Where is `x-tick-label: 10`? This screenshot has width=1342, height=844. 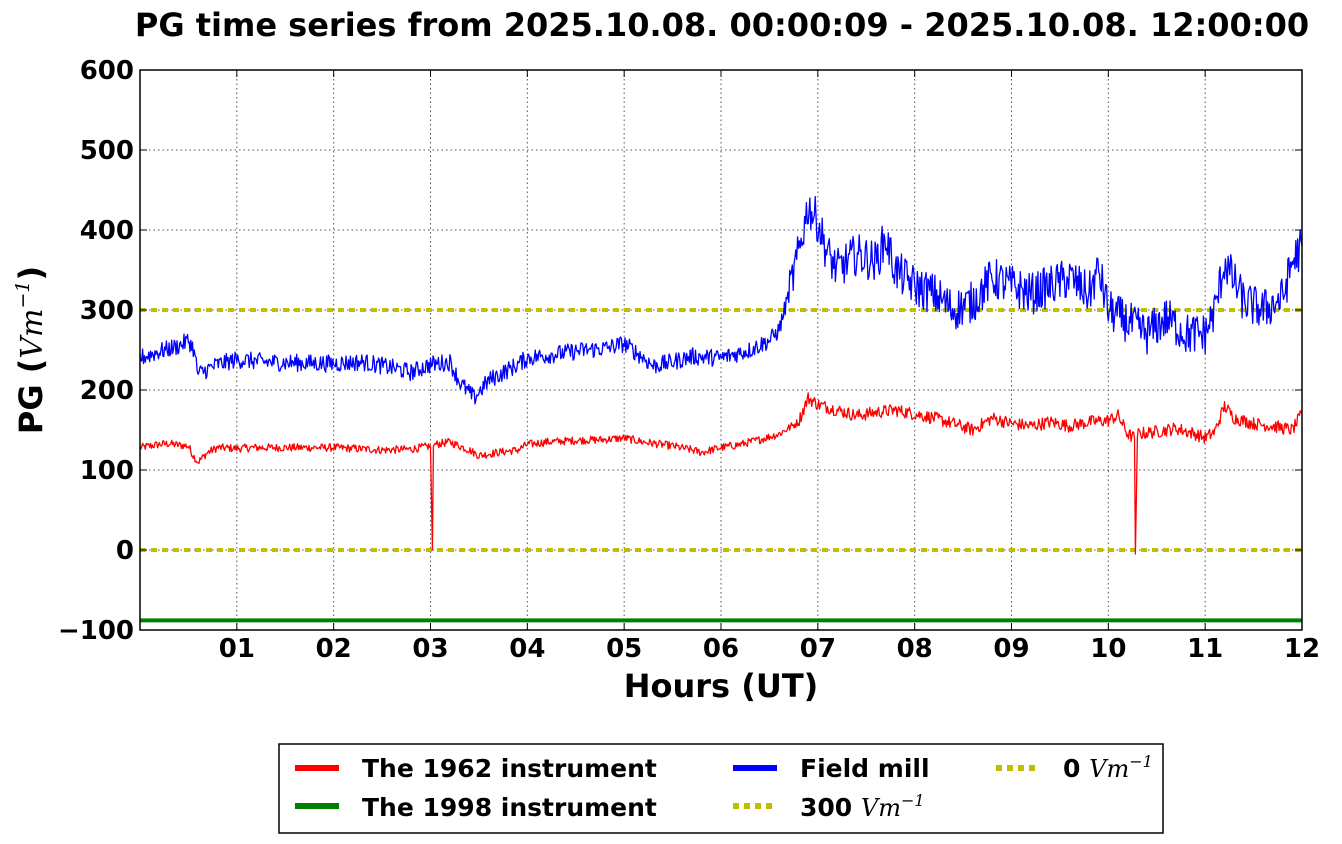 x-tick-label: 10 is located at coordinates (1108, 649).